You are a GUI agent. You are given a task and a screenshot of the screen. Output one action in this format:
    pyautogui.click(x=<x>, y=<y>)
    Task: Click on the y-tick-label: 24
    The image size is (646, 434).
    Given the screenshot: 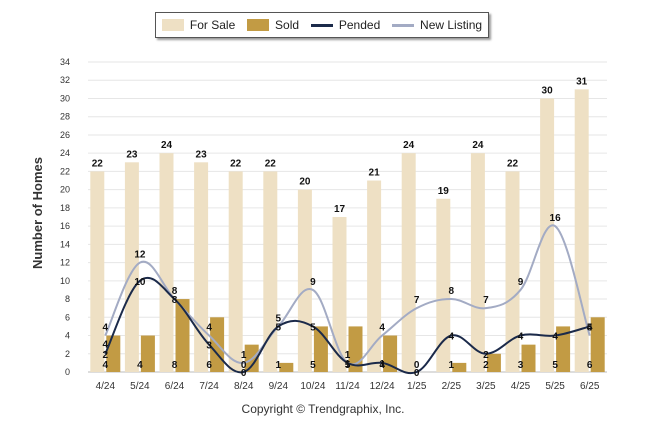 What is the action you would take?
    pyautogui.click(x=65, y=153)
    